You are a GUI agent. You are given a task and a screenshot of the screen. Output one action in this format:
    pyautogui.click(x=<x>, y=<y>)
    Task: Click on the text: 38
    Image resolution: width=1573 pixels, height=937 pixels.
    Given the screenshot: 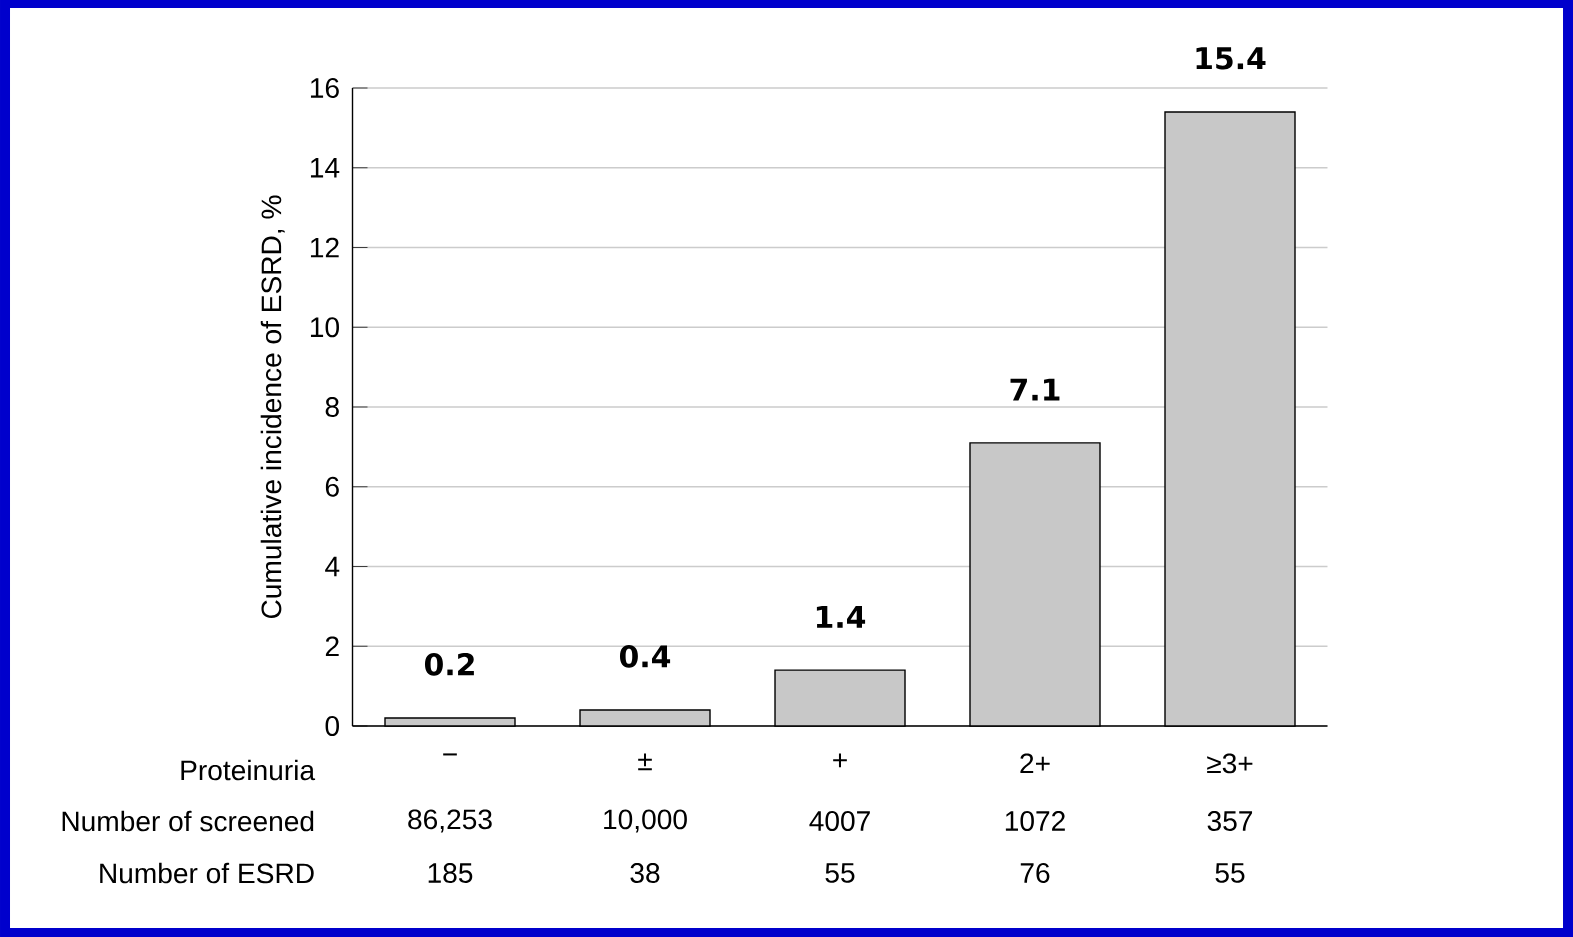 What is the action you would take?
    pyautogui.click(x=645, y=873)
    